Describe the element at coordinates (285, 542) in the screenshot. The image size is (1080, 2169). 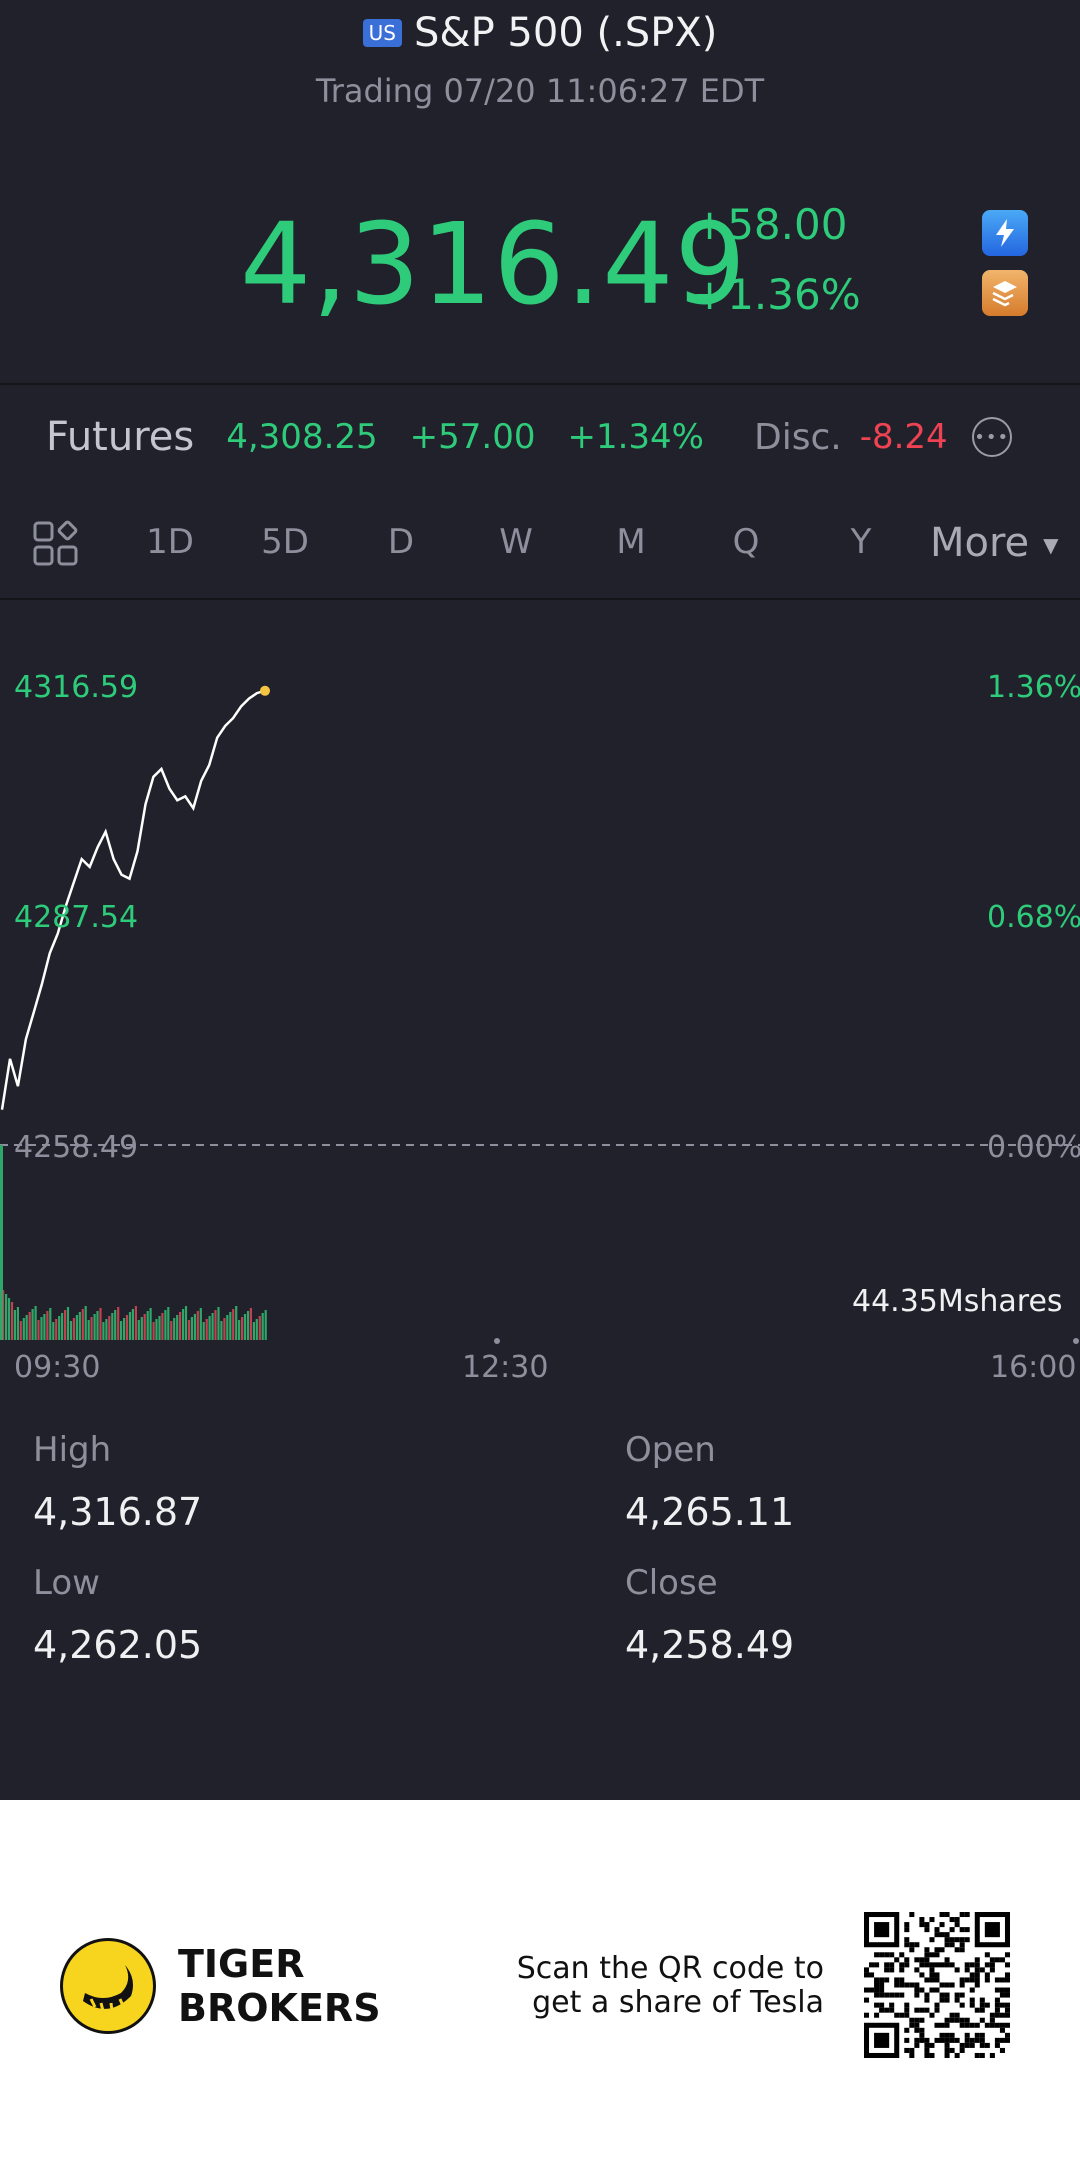
I see `tab-5d: 5D` at that location.